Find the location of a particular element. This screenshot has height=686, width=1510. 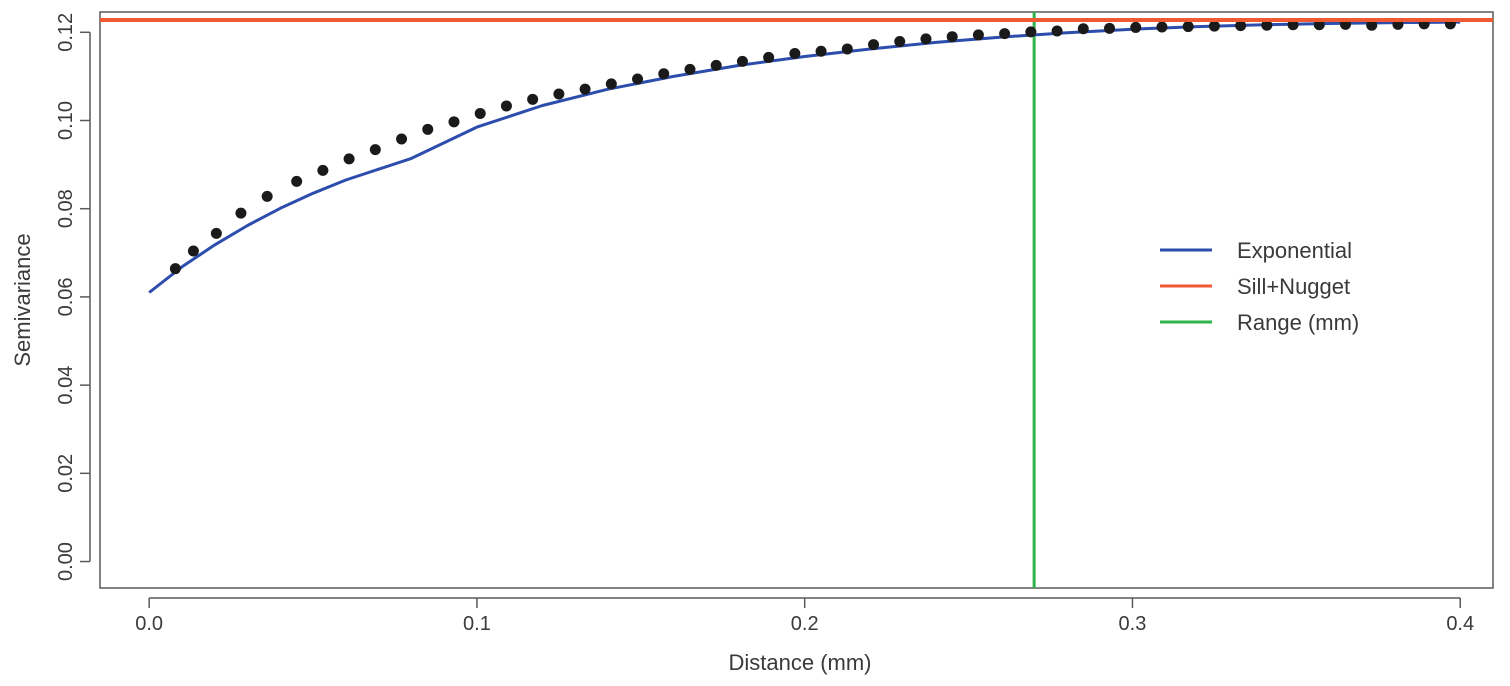

x-tick-label: 0.3 is located at coordinates (1133, 624).